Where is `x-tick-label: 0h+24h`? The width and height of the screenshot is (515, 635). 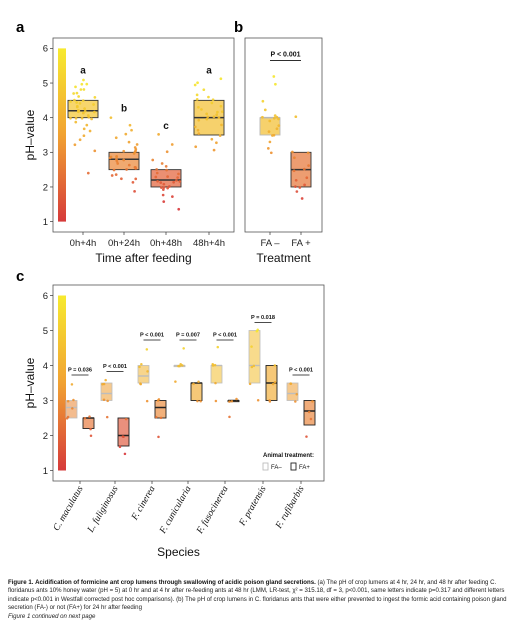 x-tick-label: 0h+24h is located at coordinates (124, 243).